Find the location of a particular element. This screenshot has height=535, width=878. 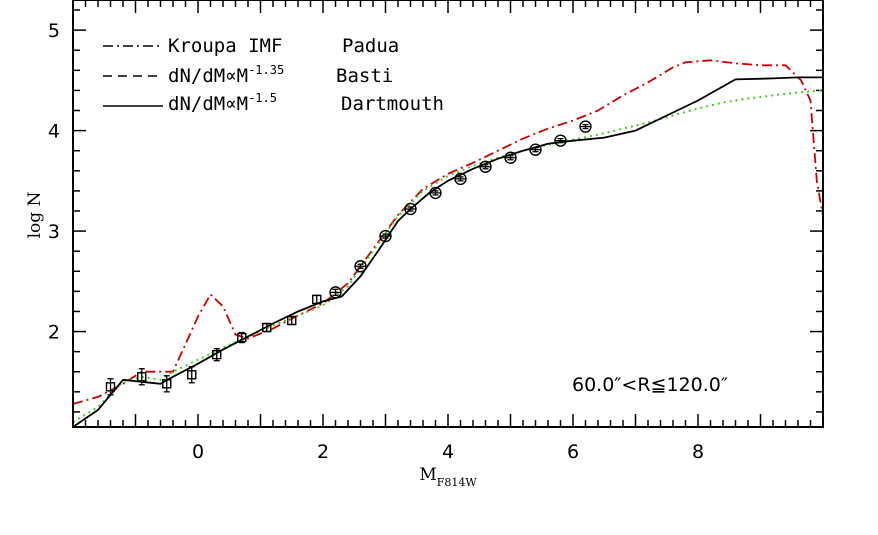

x-tick-label: 2 is located at coordinates (323, 452).